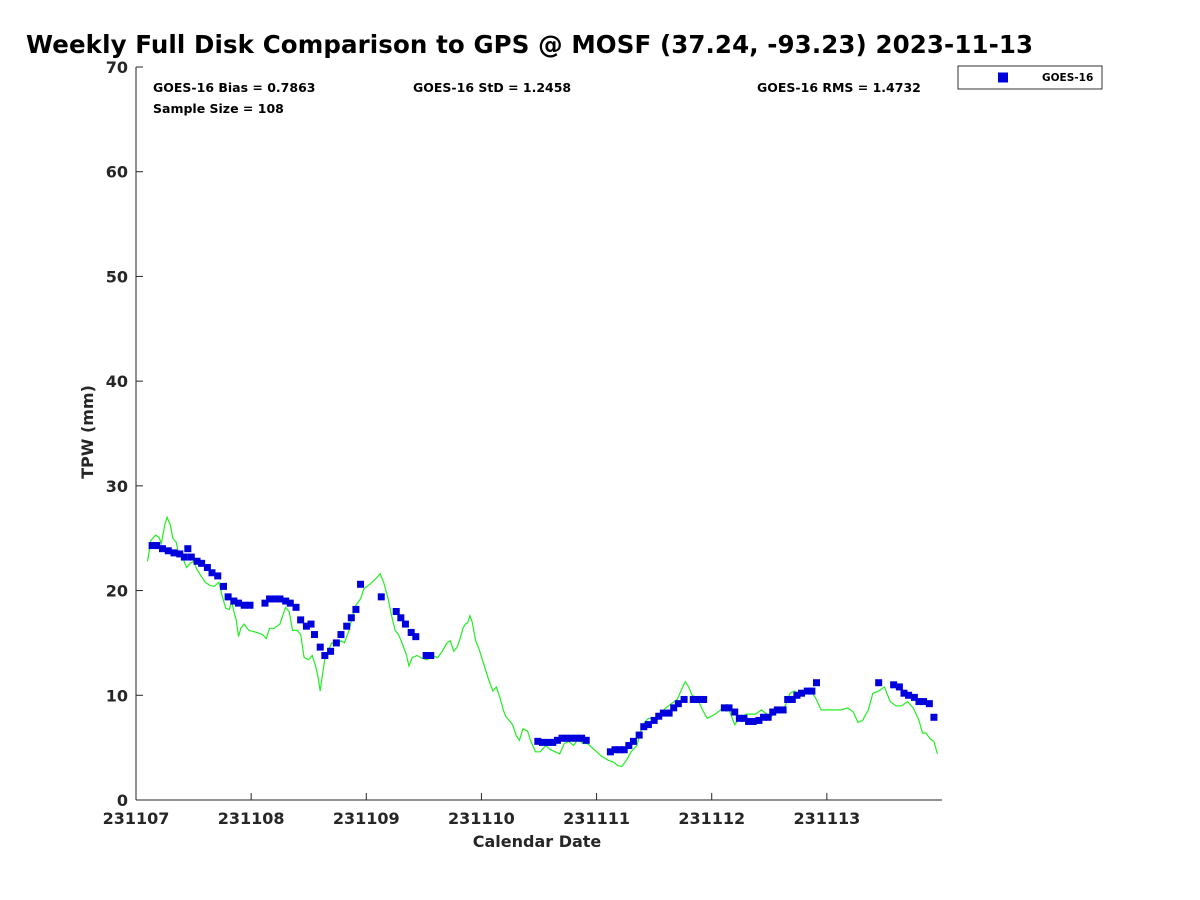 This screenshot has height=900, width=1200. Describe the element at coordinates (366, 818) in the screenshot. I see `x-tick-label: 231109` at that location.